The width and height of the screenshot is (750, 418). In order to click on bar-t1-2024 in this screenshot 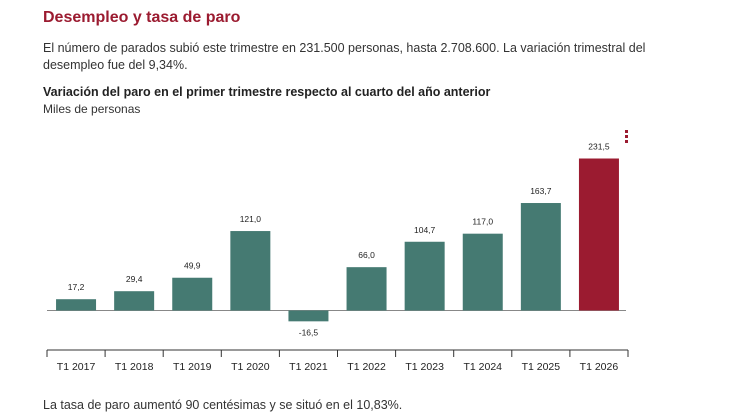, I will do `click(482, 272)`.